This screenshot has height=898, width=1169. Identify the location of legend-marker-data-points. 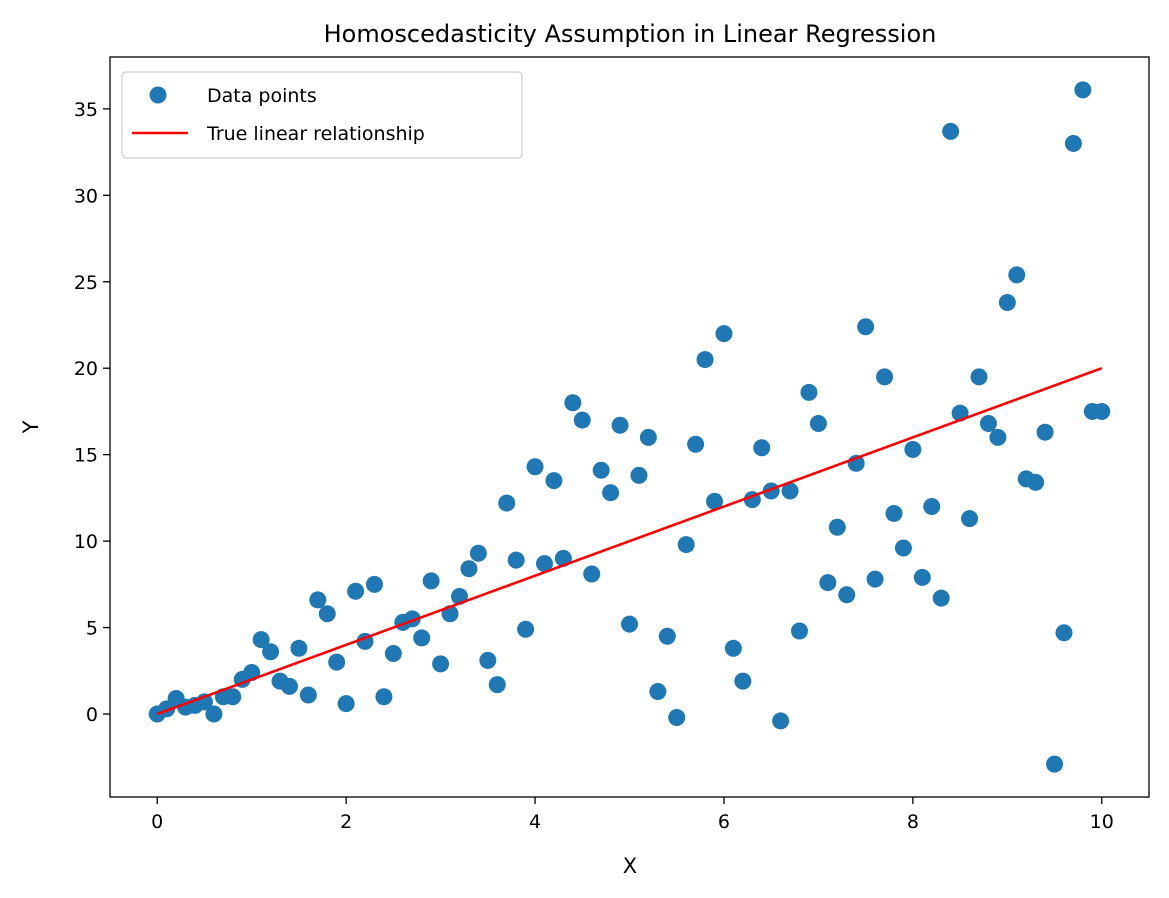
(158, 95).